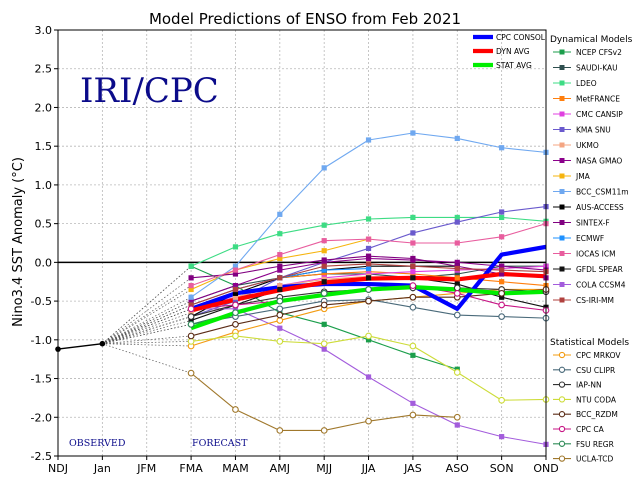 This screenshot has height=481, width=641. What do you see at coordinates (562, 129) in the screenshot?
I see `legend-marker-kma-snu` at bounding box center [562, 129].